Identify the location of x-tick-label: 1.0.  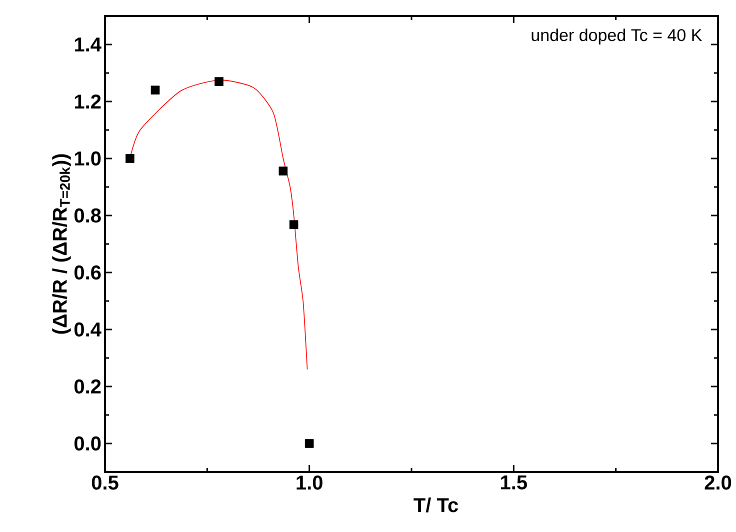
(309, 483).